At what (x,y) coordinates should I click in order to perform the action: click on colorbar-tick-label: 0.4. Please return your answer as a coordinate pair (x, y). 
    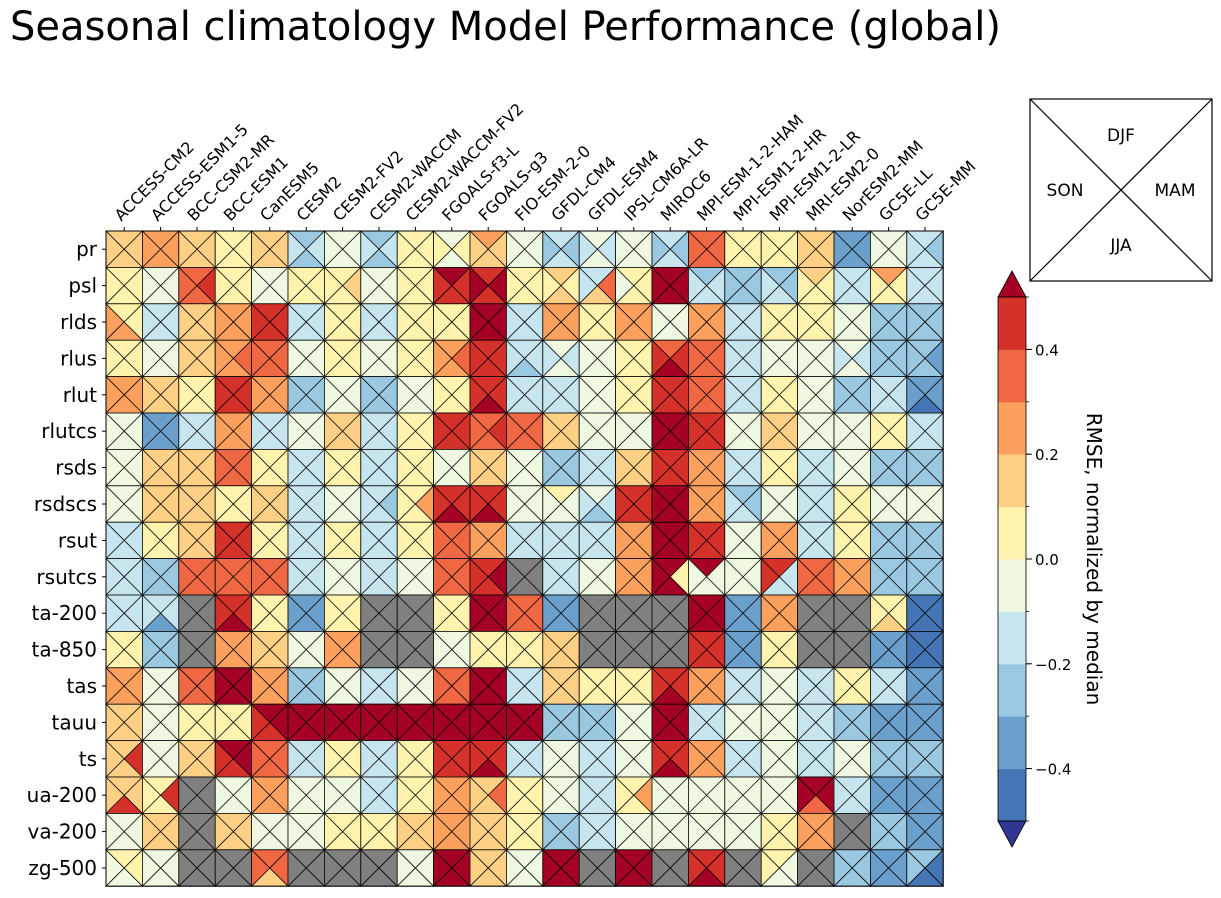
    Looking at the image, I should click on (1047, 350).